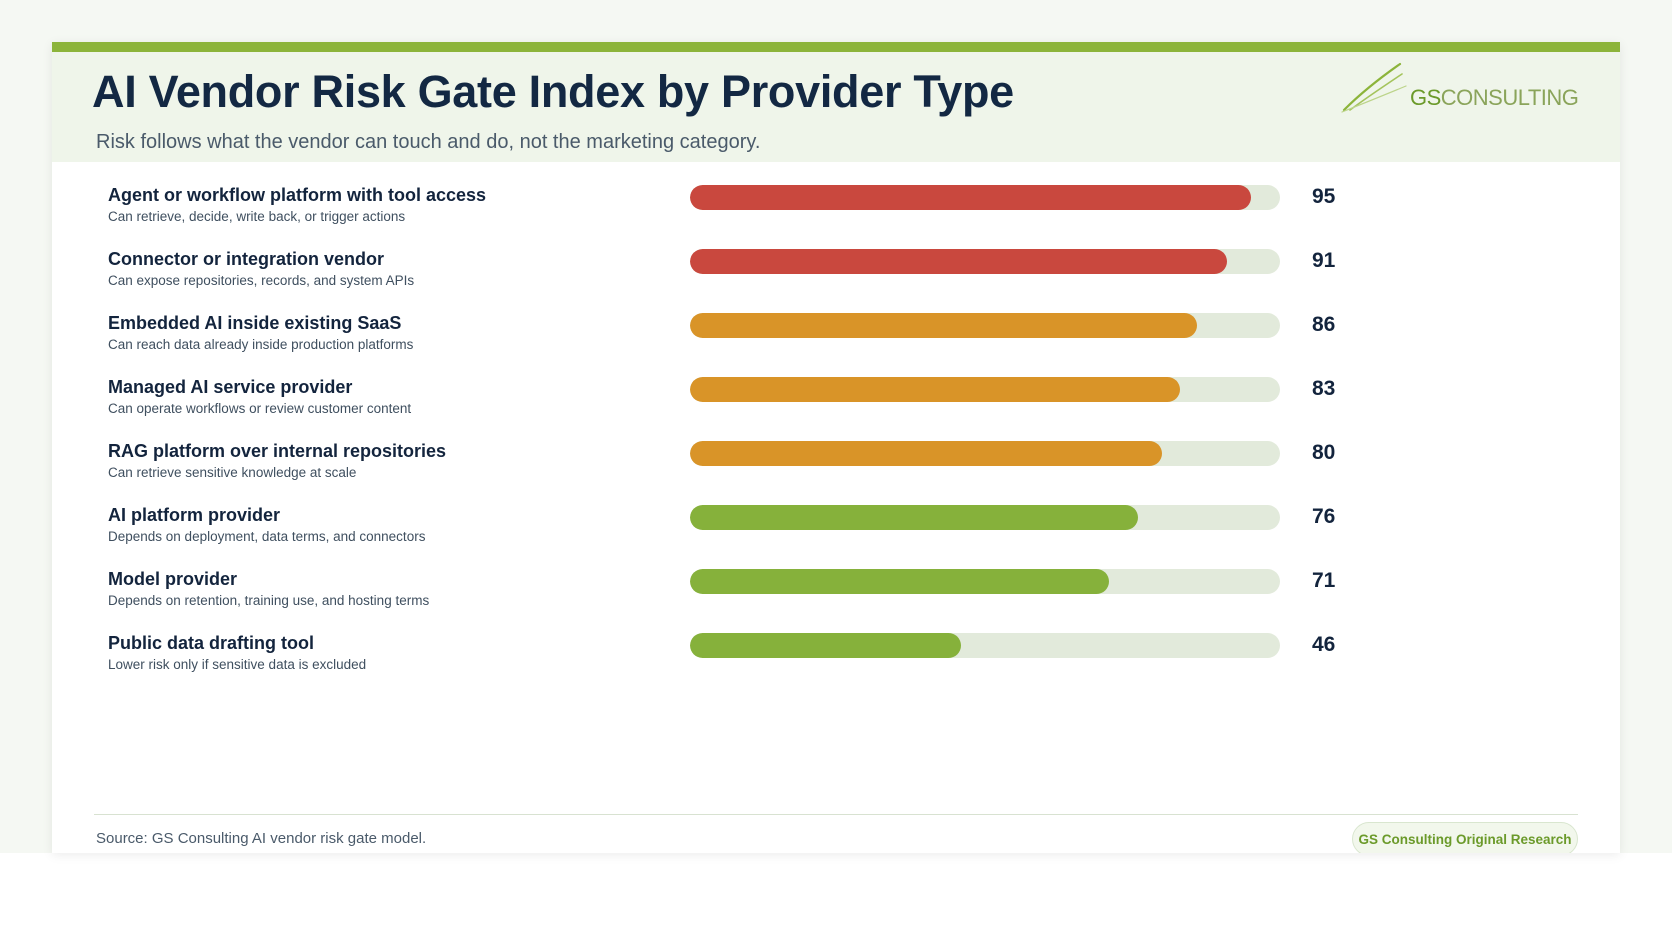  I want to click on value-label: 80, so click(1324, 452).